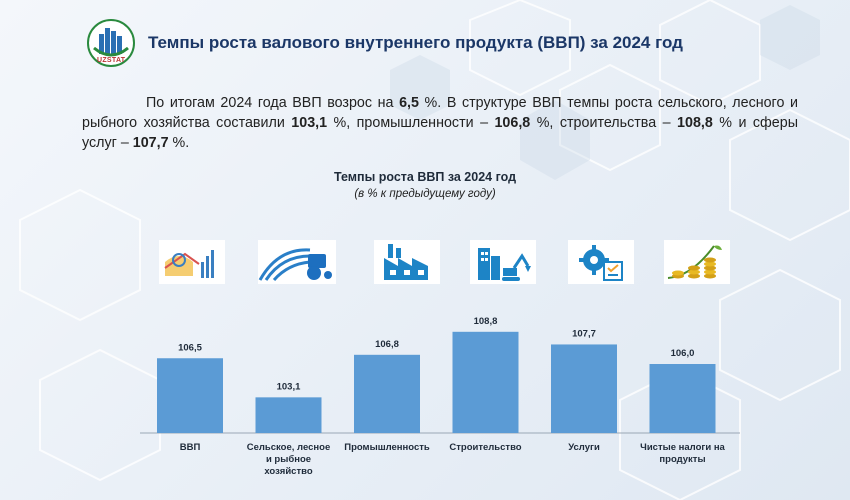 This screenshot has height=500, width=850. Describe the element at coordinates (179, 143) in the screenshot. I see `summary-text-6: %.` at that location.